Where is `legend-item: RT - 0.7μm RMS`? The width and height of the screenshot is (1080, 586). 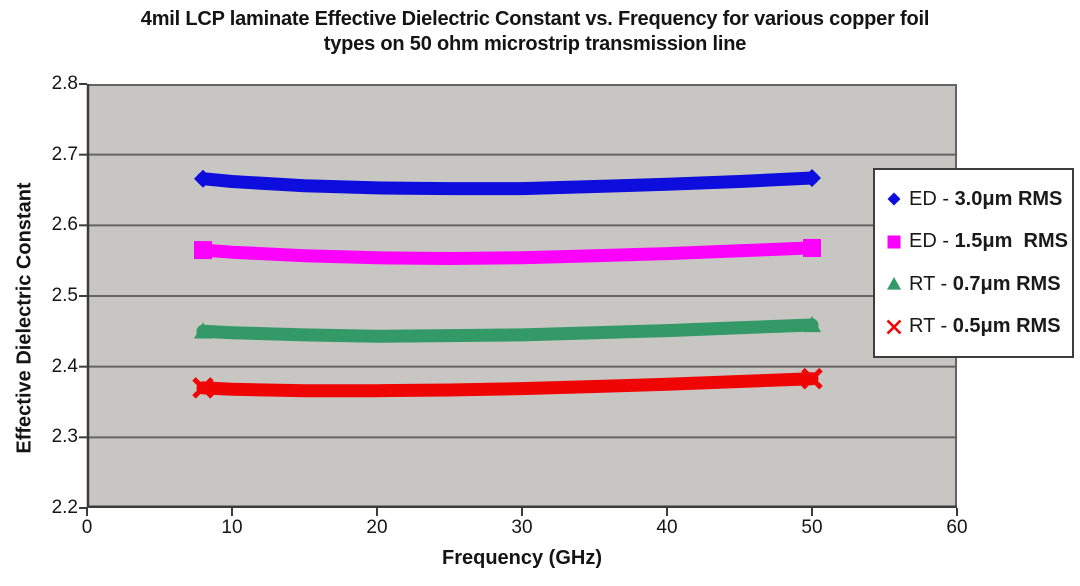 legend-item: RT - 0.7μm RMS is located at coordinates (978, 284).